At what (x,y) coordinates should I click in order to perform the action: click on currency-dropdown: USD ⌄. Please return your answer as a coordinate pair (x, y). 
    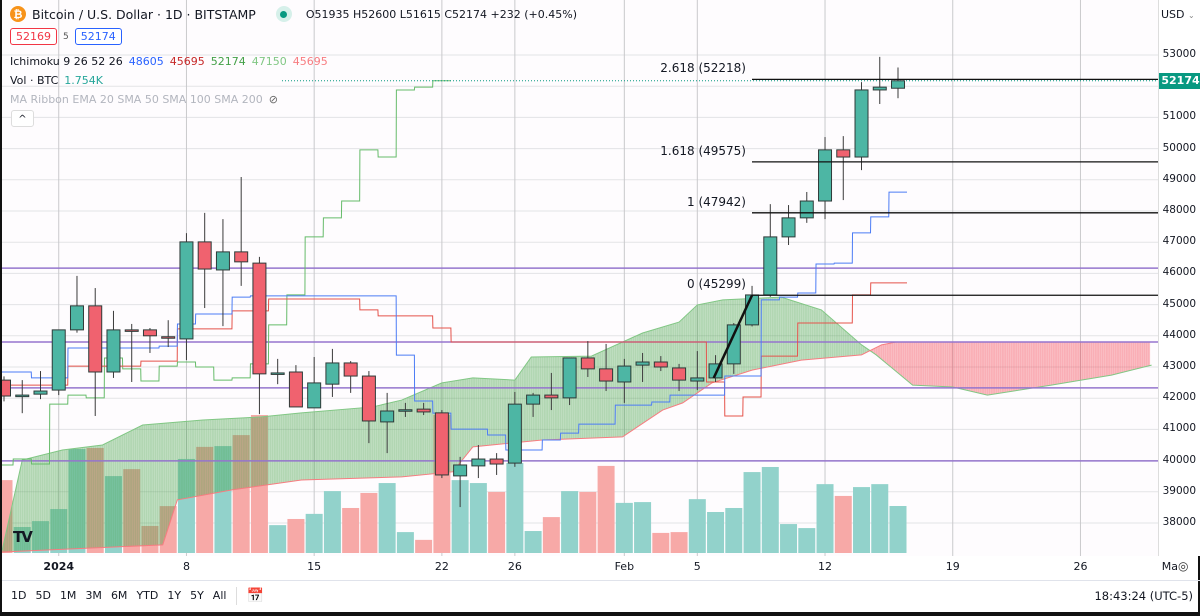
    Looking at the image, I should click on (1178, 14).